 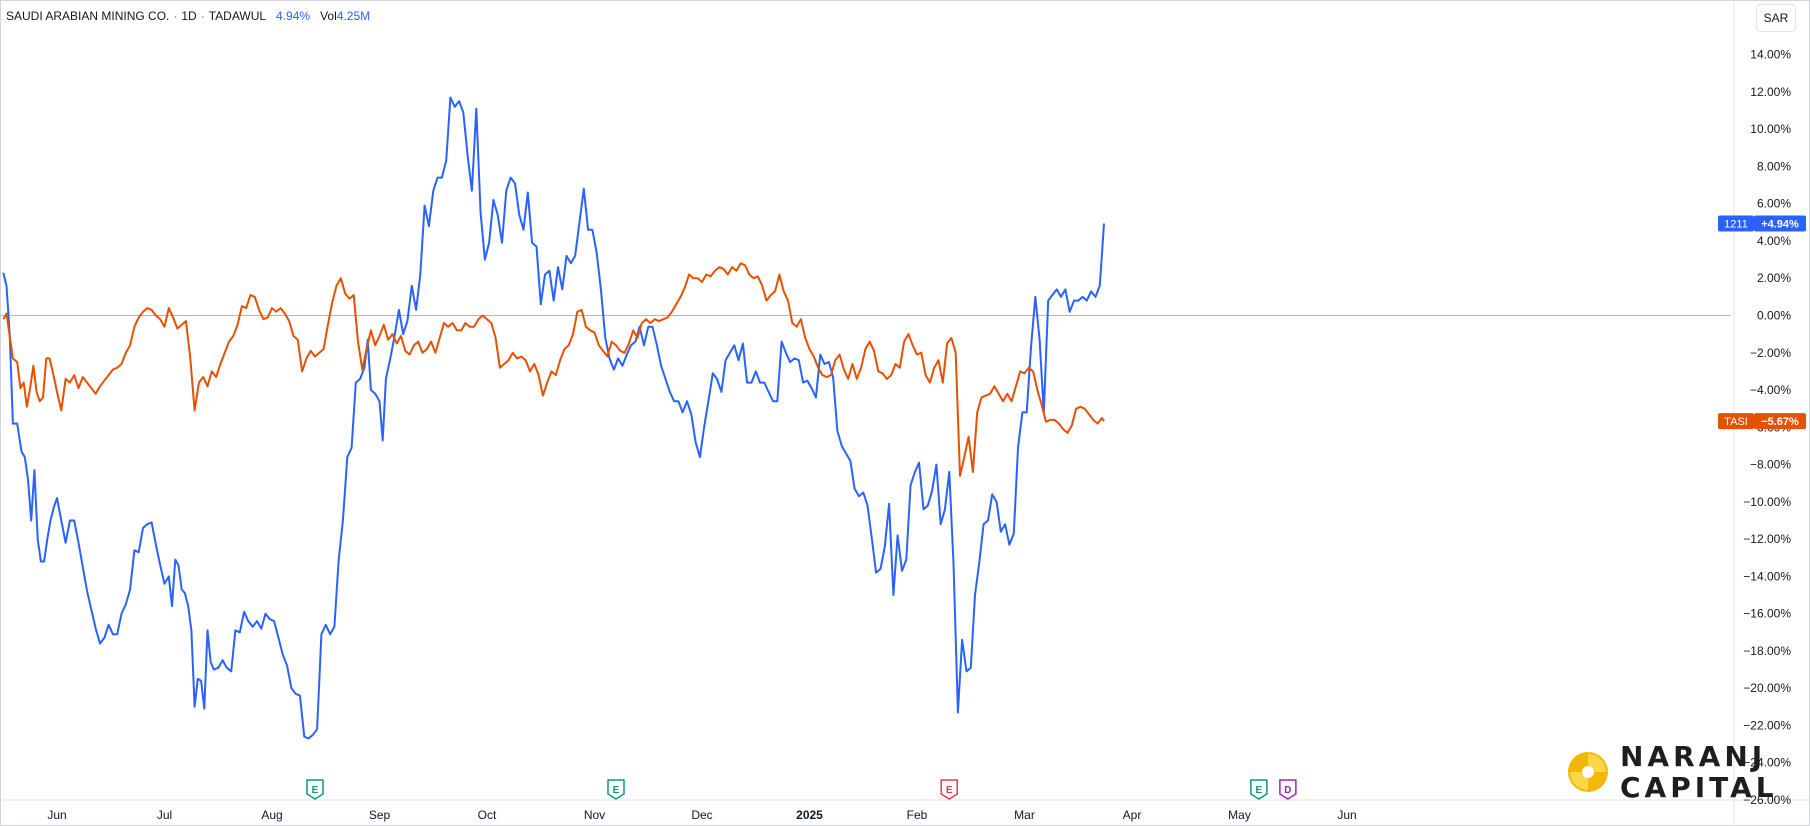 What do you see at coordinates (1770, 353) in the screenshot?
I see `y-tick-label: −2.00%` at bounding box center [1770, 353].